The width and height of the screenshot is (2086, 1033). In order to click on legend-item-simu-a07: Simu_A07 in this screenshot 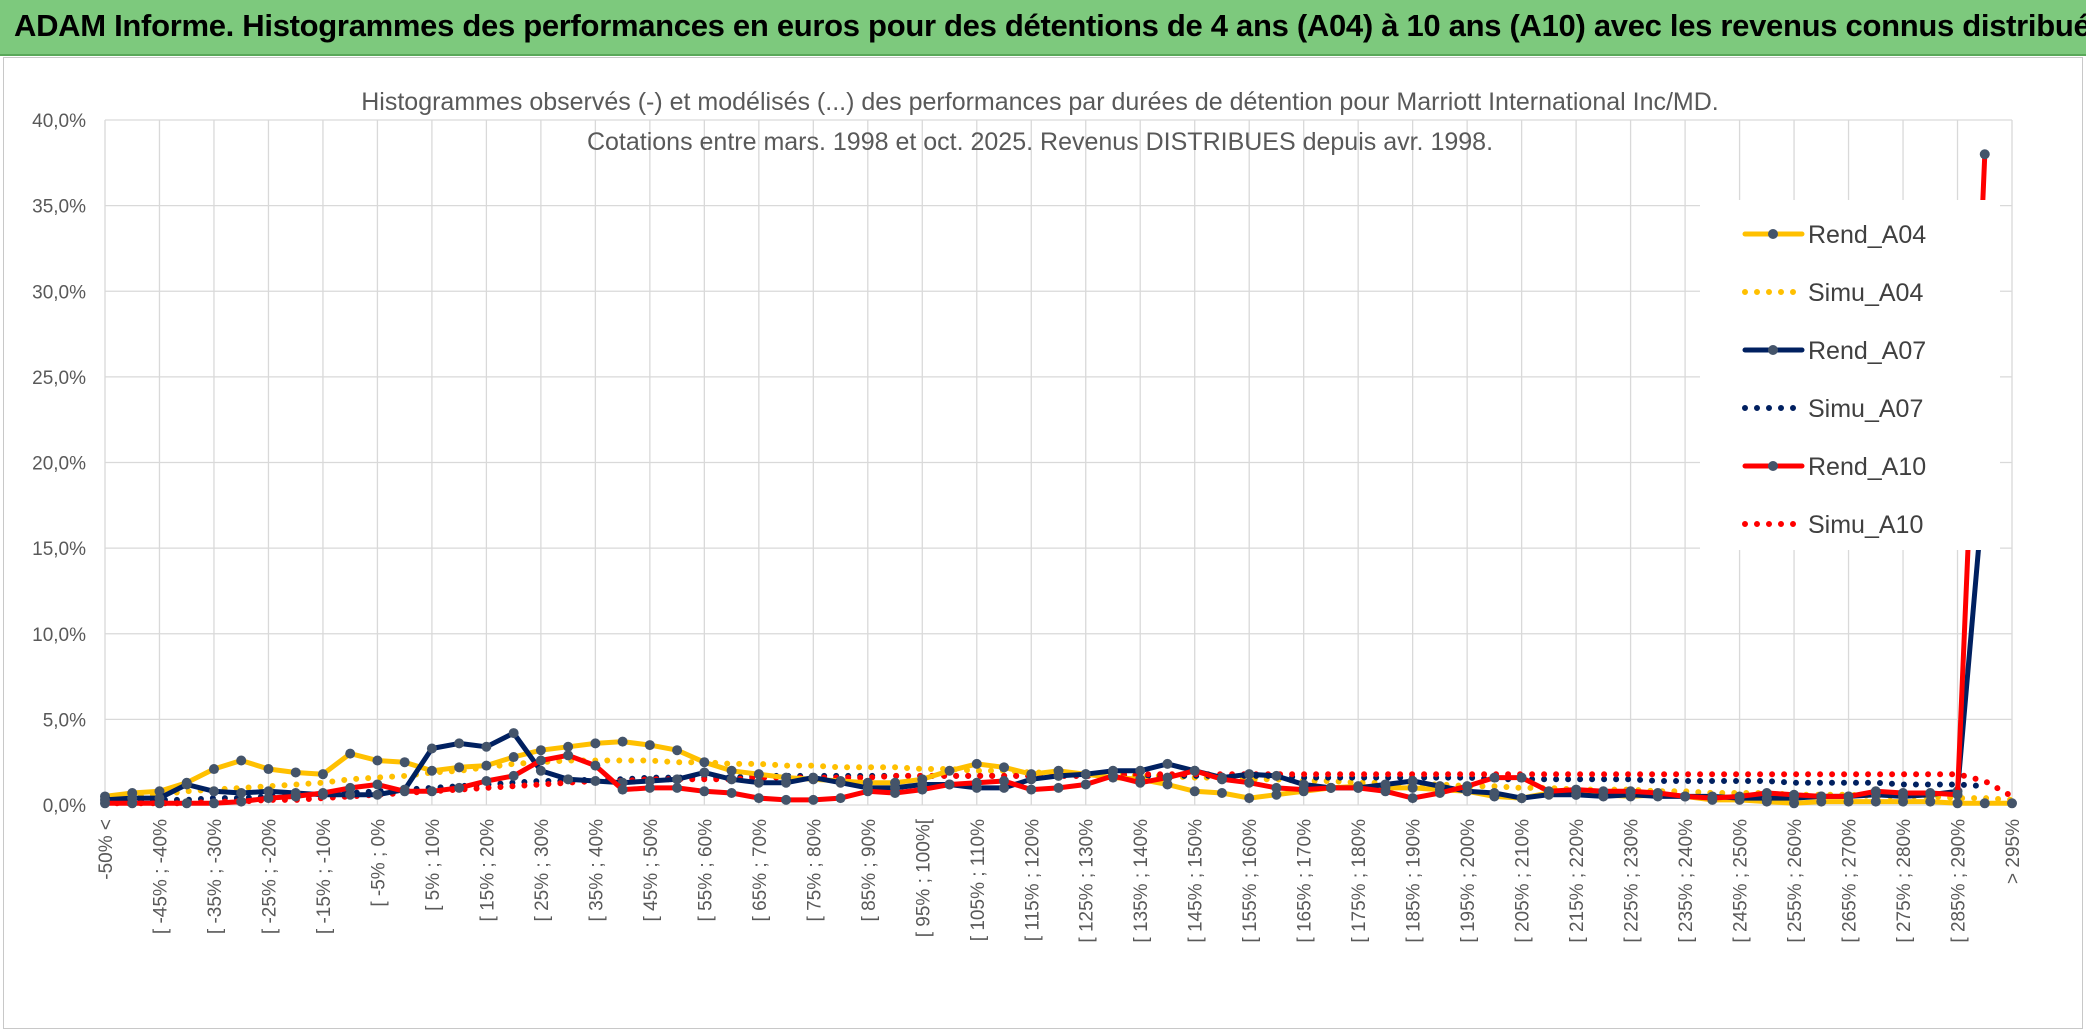, I will do `click(1832, 409)`.